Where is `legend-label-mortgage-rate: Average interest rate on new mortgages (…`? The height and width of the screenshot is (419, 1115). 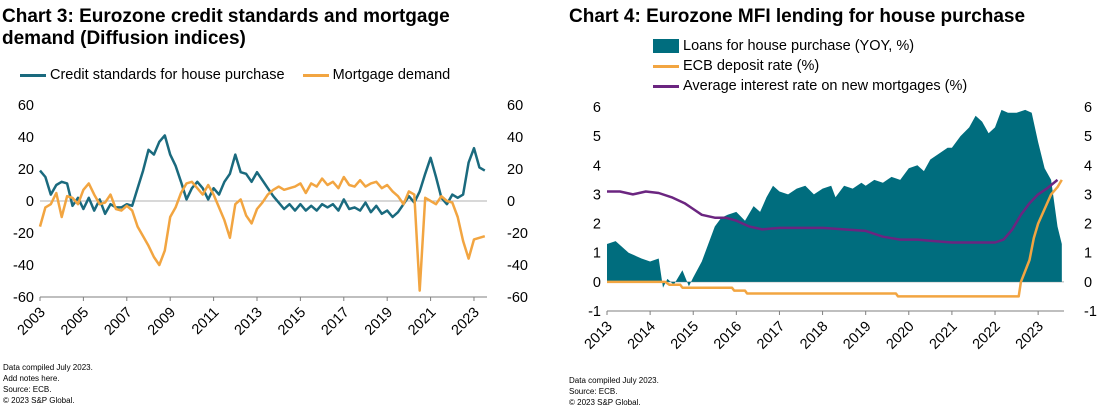 legend-label-mortgage-rate: Average interest rate on new mortgages (… is located at coordinates (825, 86).